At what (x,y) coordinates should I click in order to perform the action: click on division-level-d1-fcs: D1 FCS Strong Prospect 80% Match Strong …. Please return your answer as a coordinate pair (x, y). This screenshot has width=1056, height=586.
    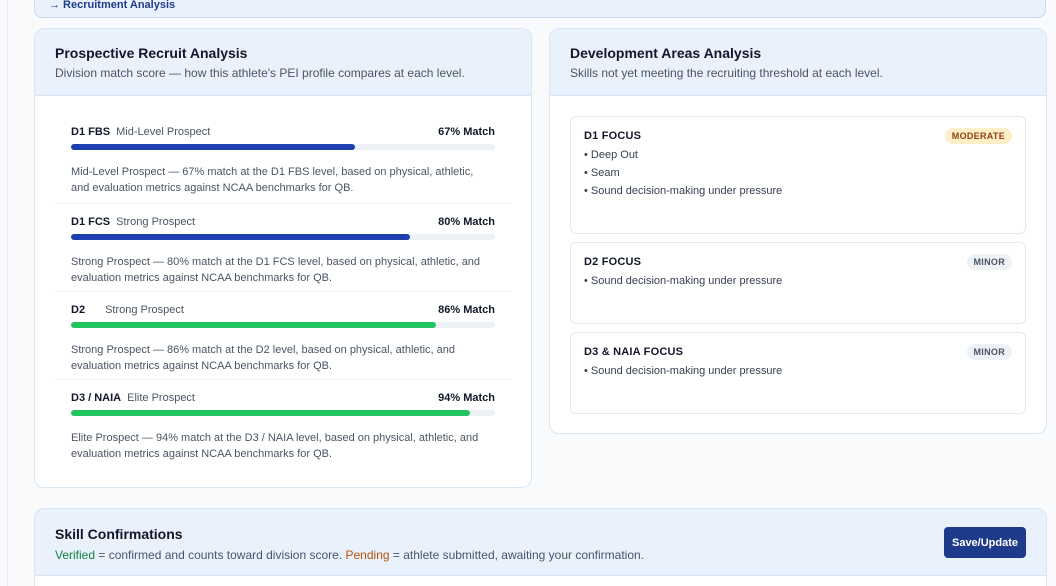
    Looking at the image, I should click on (283, 248).